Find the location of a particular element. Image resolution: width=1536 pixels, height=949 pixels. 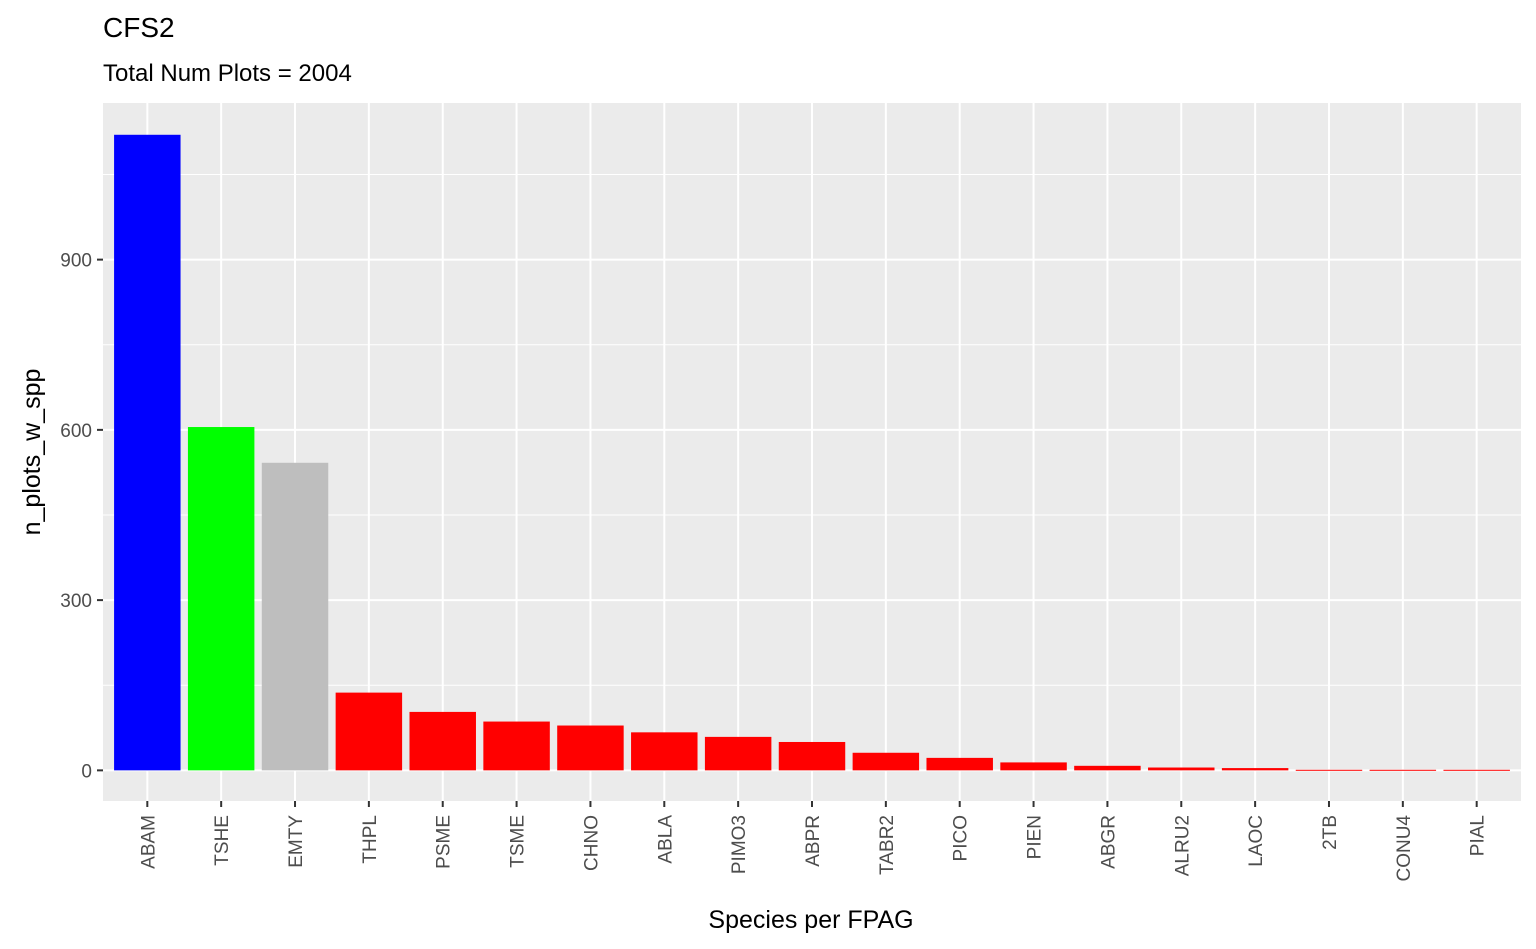

y-tick-label: 300 is located at coordinates (76, 601).